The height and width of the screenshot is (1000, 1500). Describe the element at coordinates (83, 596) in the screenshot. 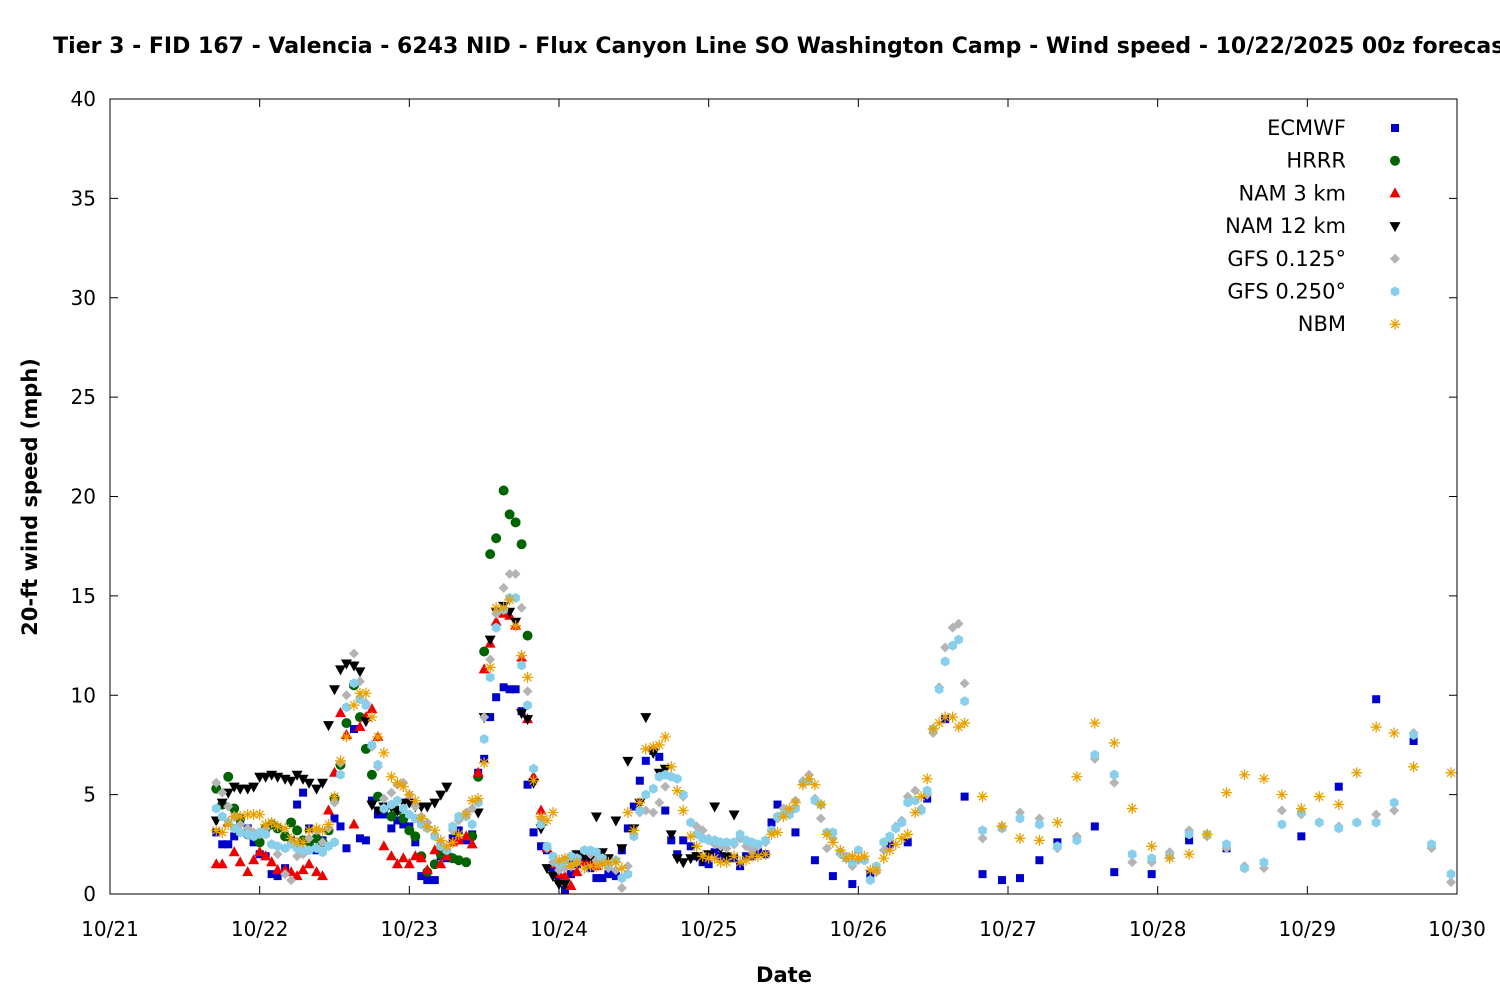

I see `y-tick-label: 15` at that location.